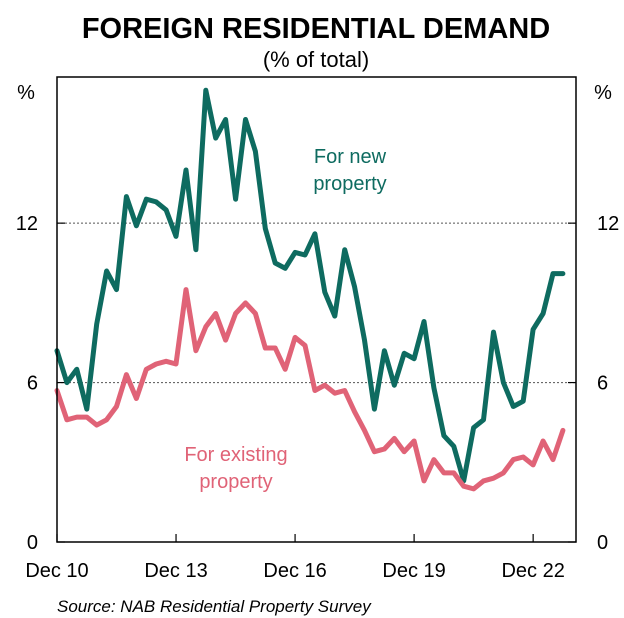 The height and width of the screenshot is (618, 624). Describe the element at coordinates (316, 59) in the screenshot. I see `chart-subtitle: (% of total)` at that location.